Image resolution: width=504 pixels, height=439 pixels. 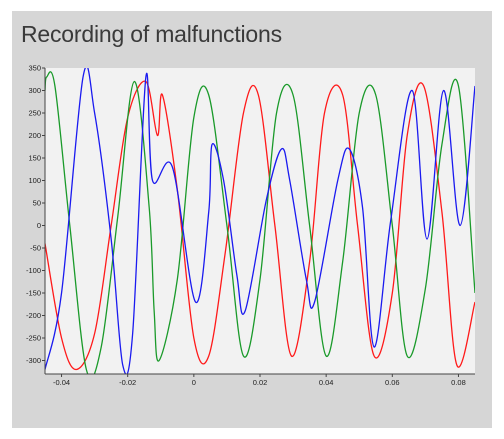 I want to click on y-tick-label: 150, so click(x=34, y=158).